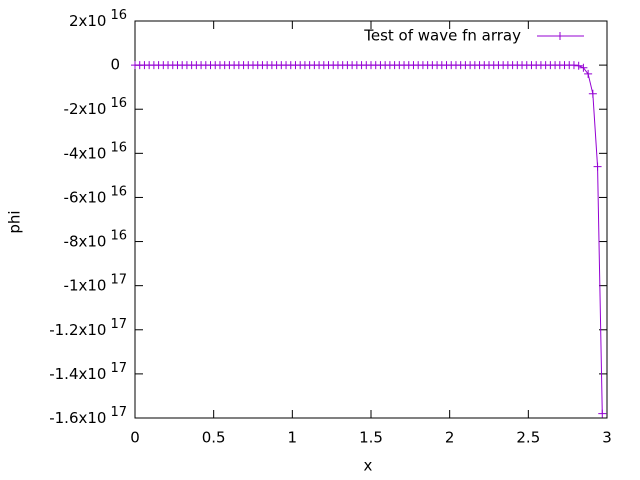 This screenshot has width=640, height=480. Describe the element at coordinates (560, 36) in the screenshot. I see `legend-marker` at that location.